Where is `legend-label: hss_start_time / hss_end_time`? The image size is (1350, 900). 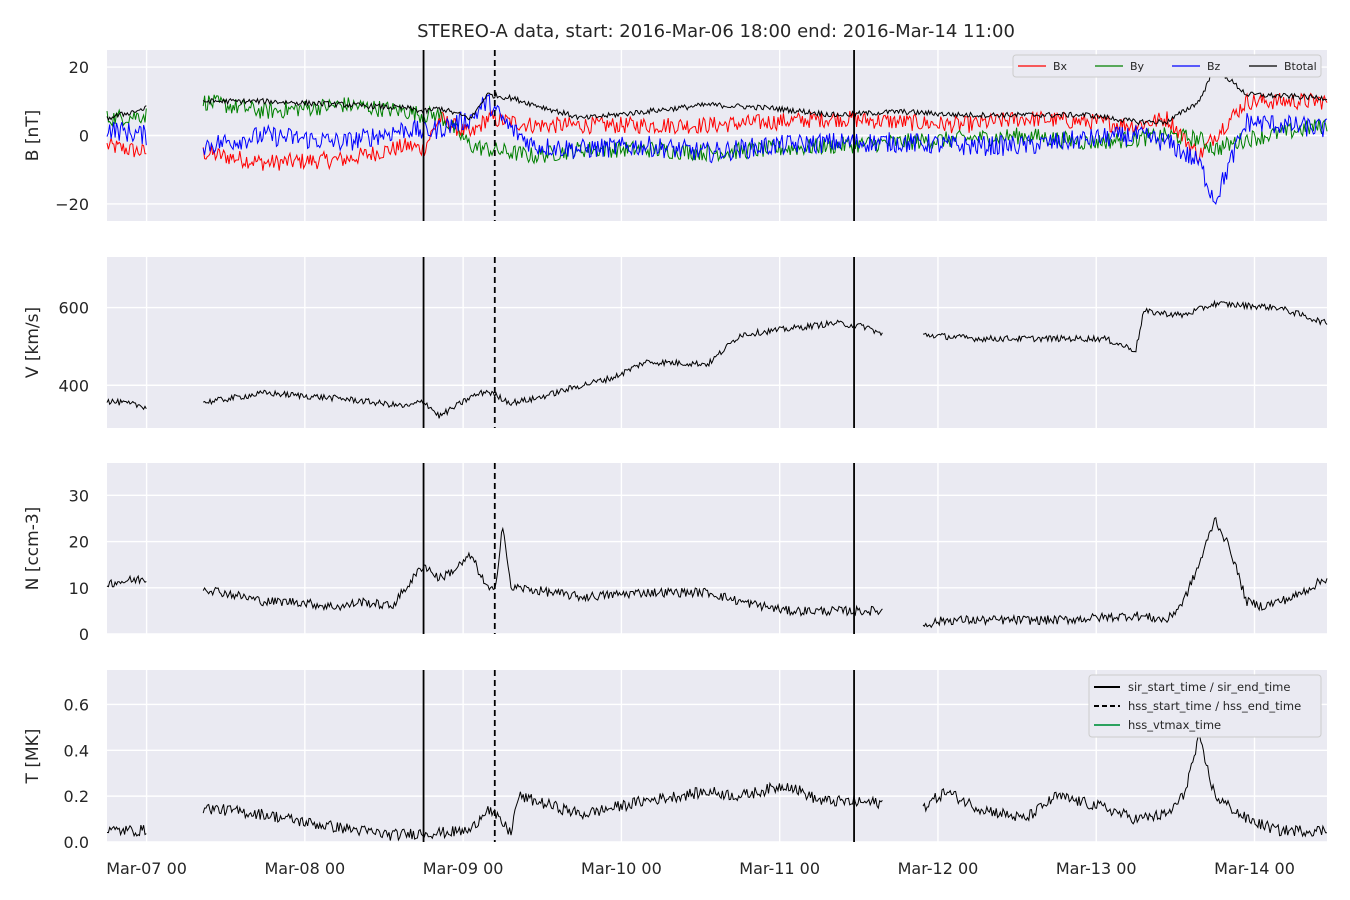
legend-label: hss_start_time / hss_end_time is located at coordinates (1214, 706).